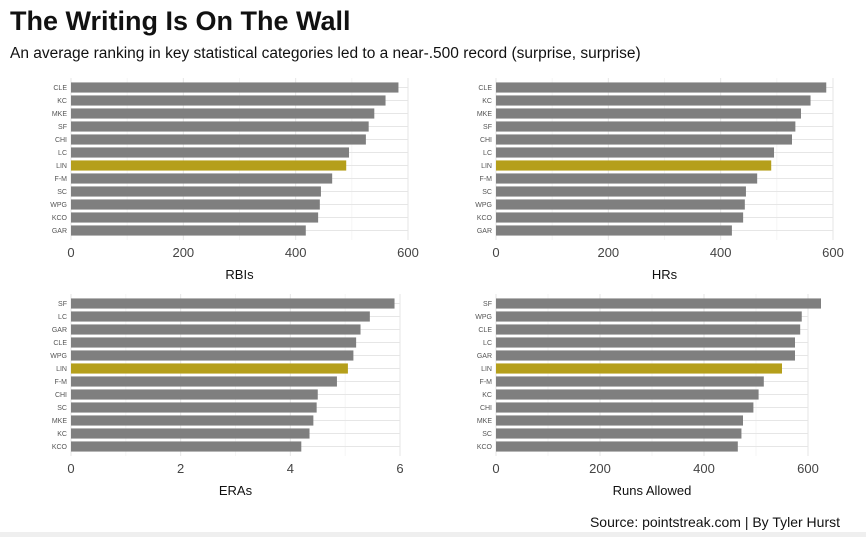 Image resolution: width=866 pixels, height=537 pixels. Describe the element at coordinates (487, 101) in the screenshot. I see `hrs-category-label: KC` at that location.